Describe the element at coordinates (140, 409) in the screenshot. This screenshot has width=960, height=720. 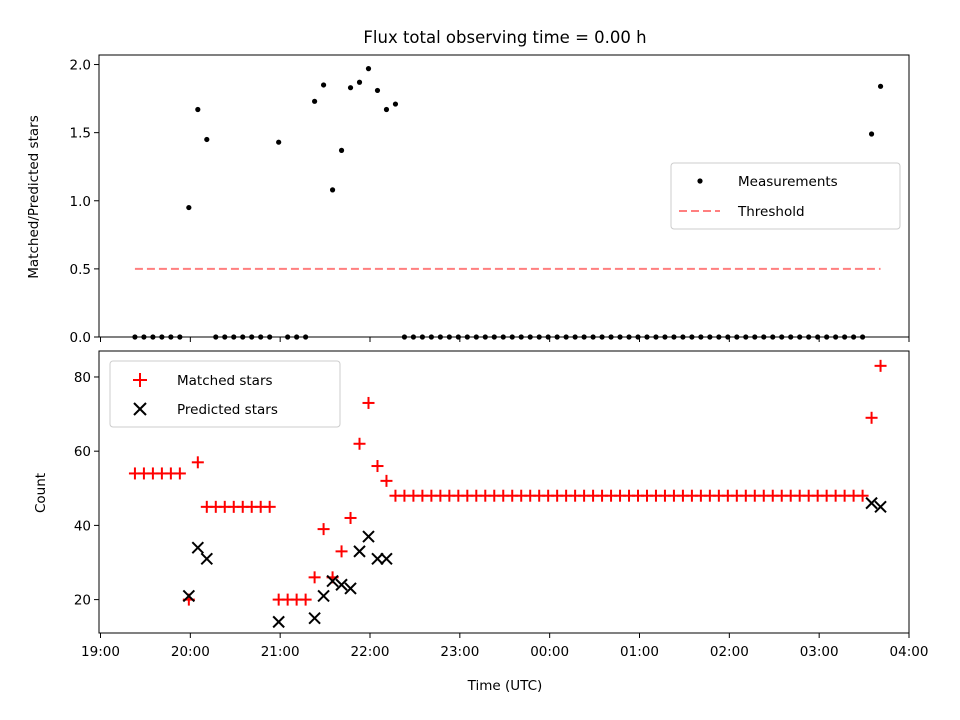
I see `legend-predicted-marker` at that location.